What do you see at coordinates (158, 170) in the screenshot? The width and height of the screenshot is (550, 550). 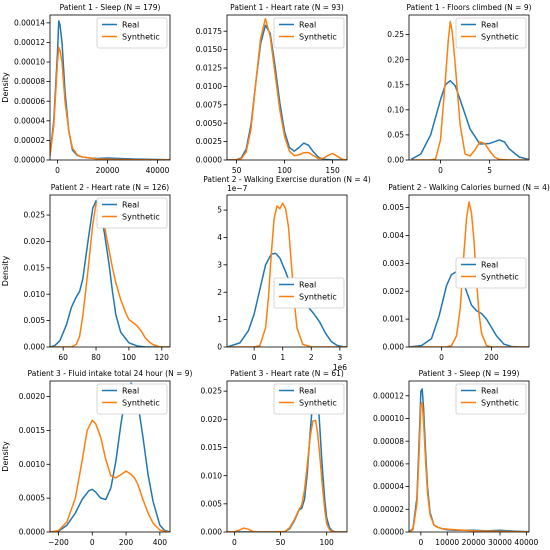 I see `x-tick-label: 40000` at bounding box center [158, 170].